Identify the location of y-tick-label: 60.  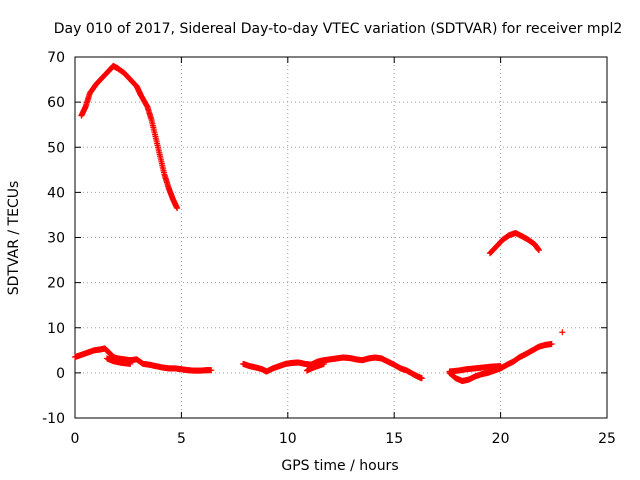
(56, 103).